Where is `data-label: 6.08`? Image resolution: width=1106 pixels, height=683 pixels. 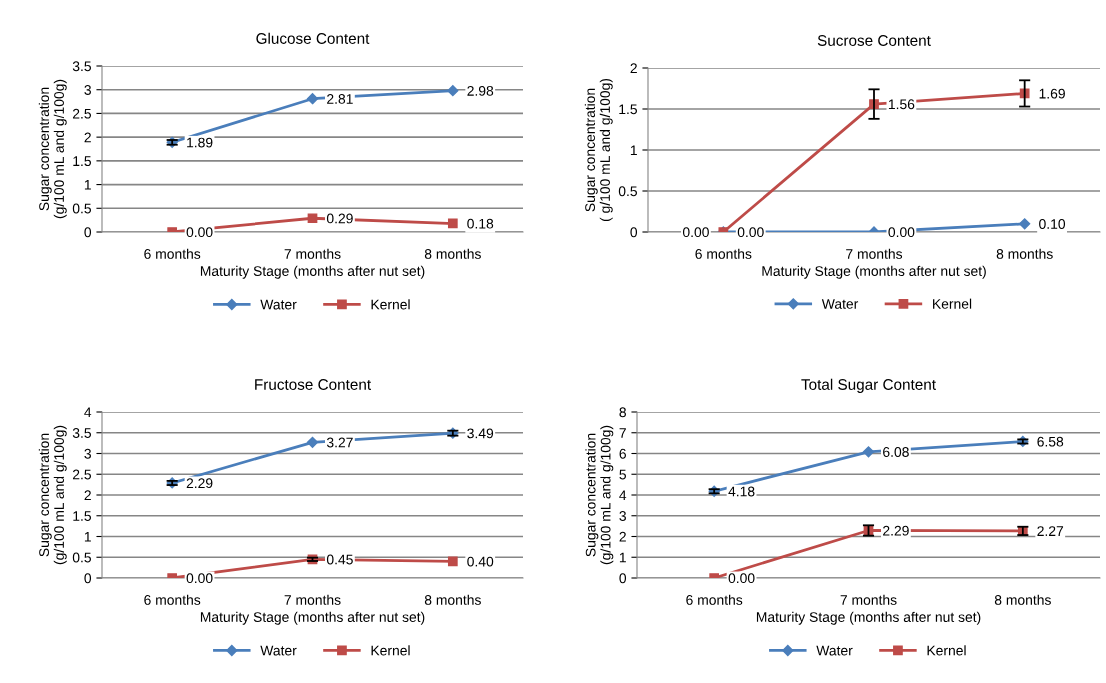 data-label: 6.08 is located at coordinates (896, 452).